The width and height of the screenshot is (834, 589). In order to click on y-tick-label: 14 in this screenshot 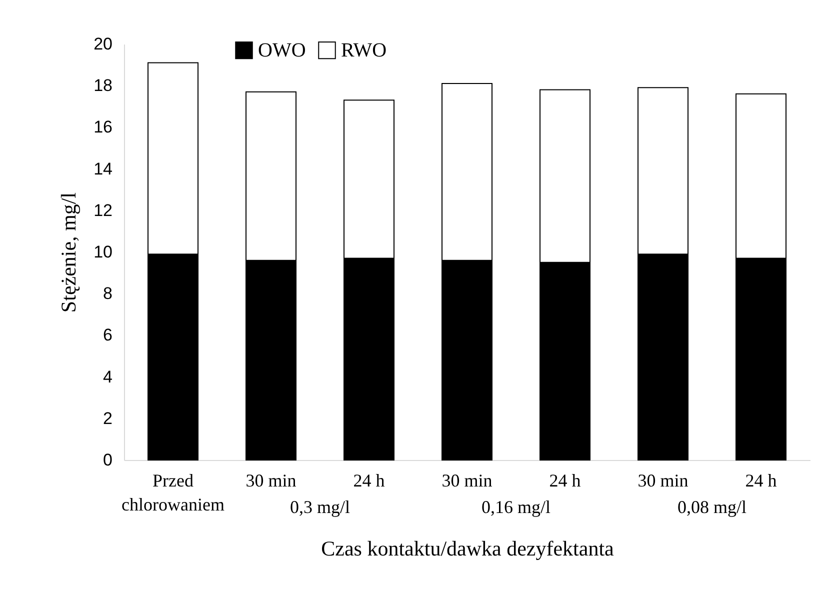, I will do `click(103, 168)`.